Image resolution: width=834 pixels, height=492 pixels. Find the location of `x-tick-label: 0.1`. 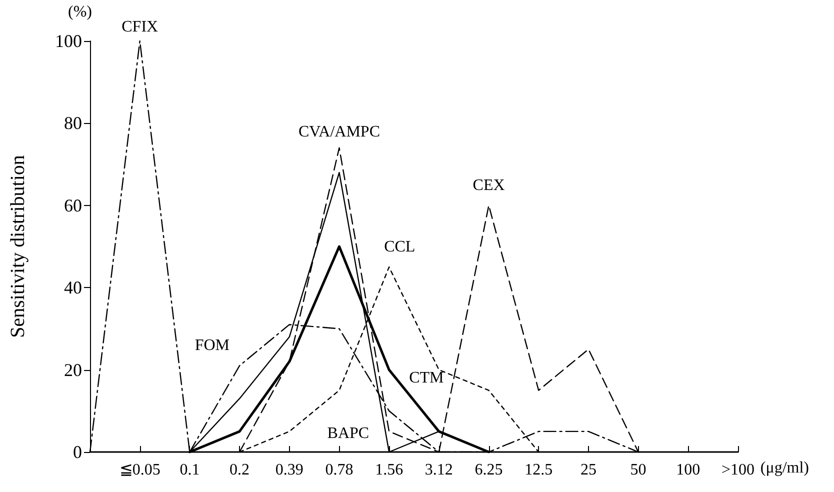

x-tick-label: 0.1 is located at coordinates (190, 470).